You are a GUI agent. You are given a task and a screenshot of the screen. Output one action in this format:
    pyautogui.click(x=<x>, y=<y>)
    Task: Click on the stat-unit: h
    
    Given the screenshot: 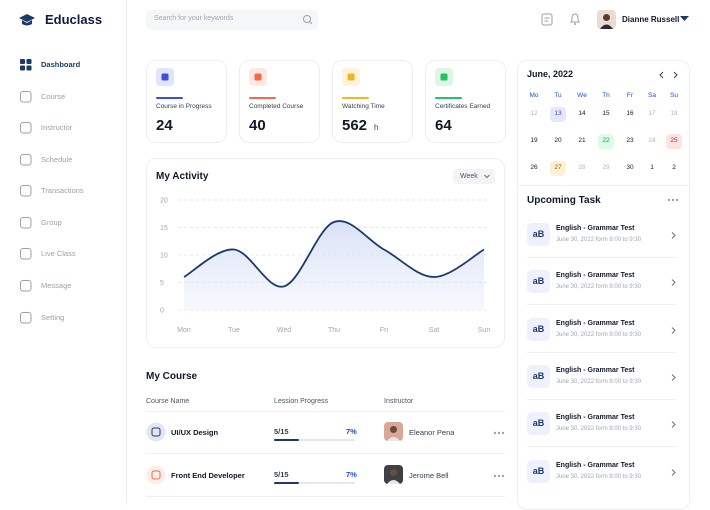 What is the action you would take?
    pyautogui.click(x=376, y=127)
    